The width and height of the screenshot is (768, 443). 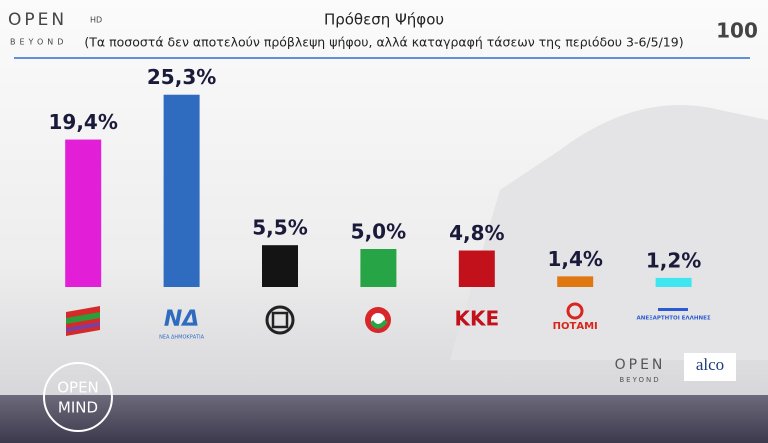 I want to click on potami-logo, so click(x=575, y=311).